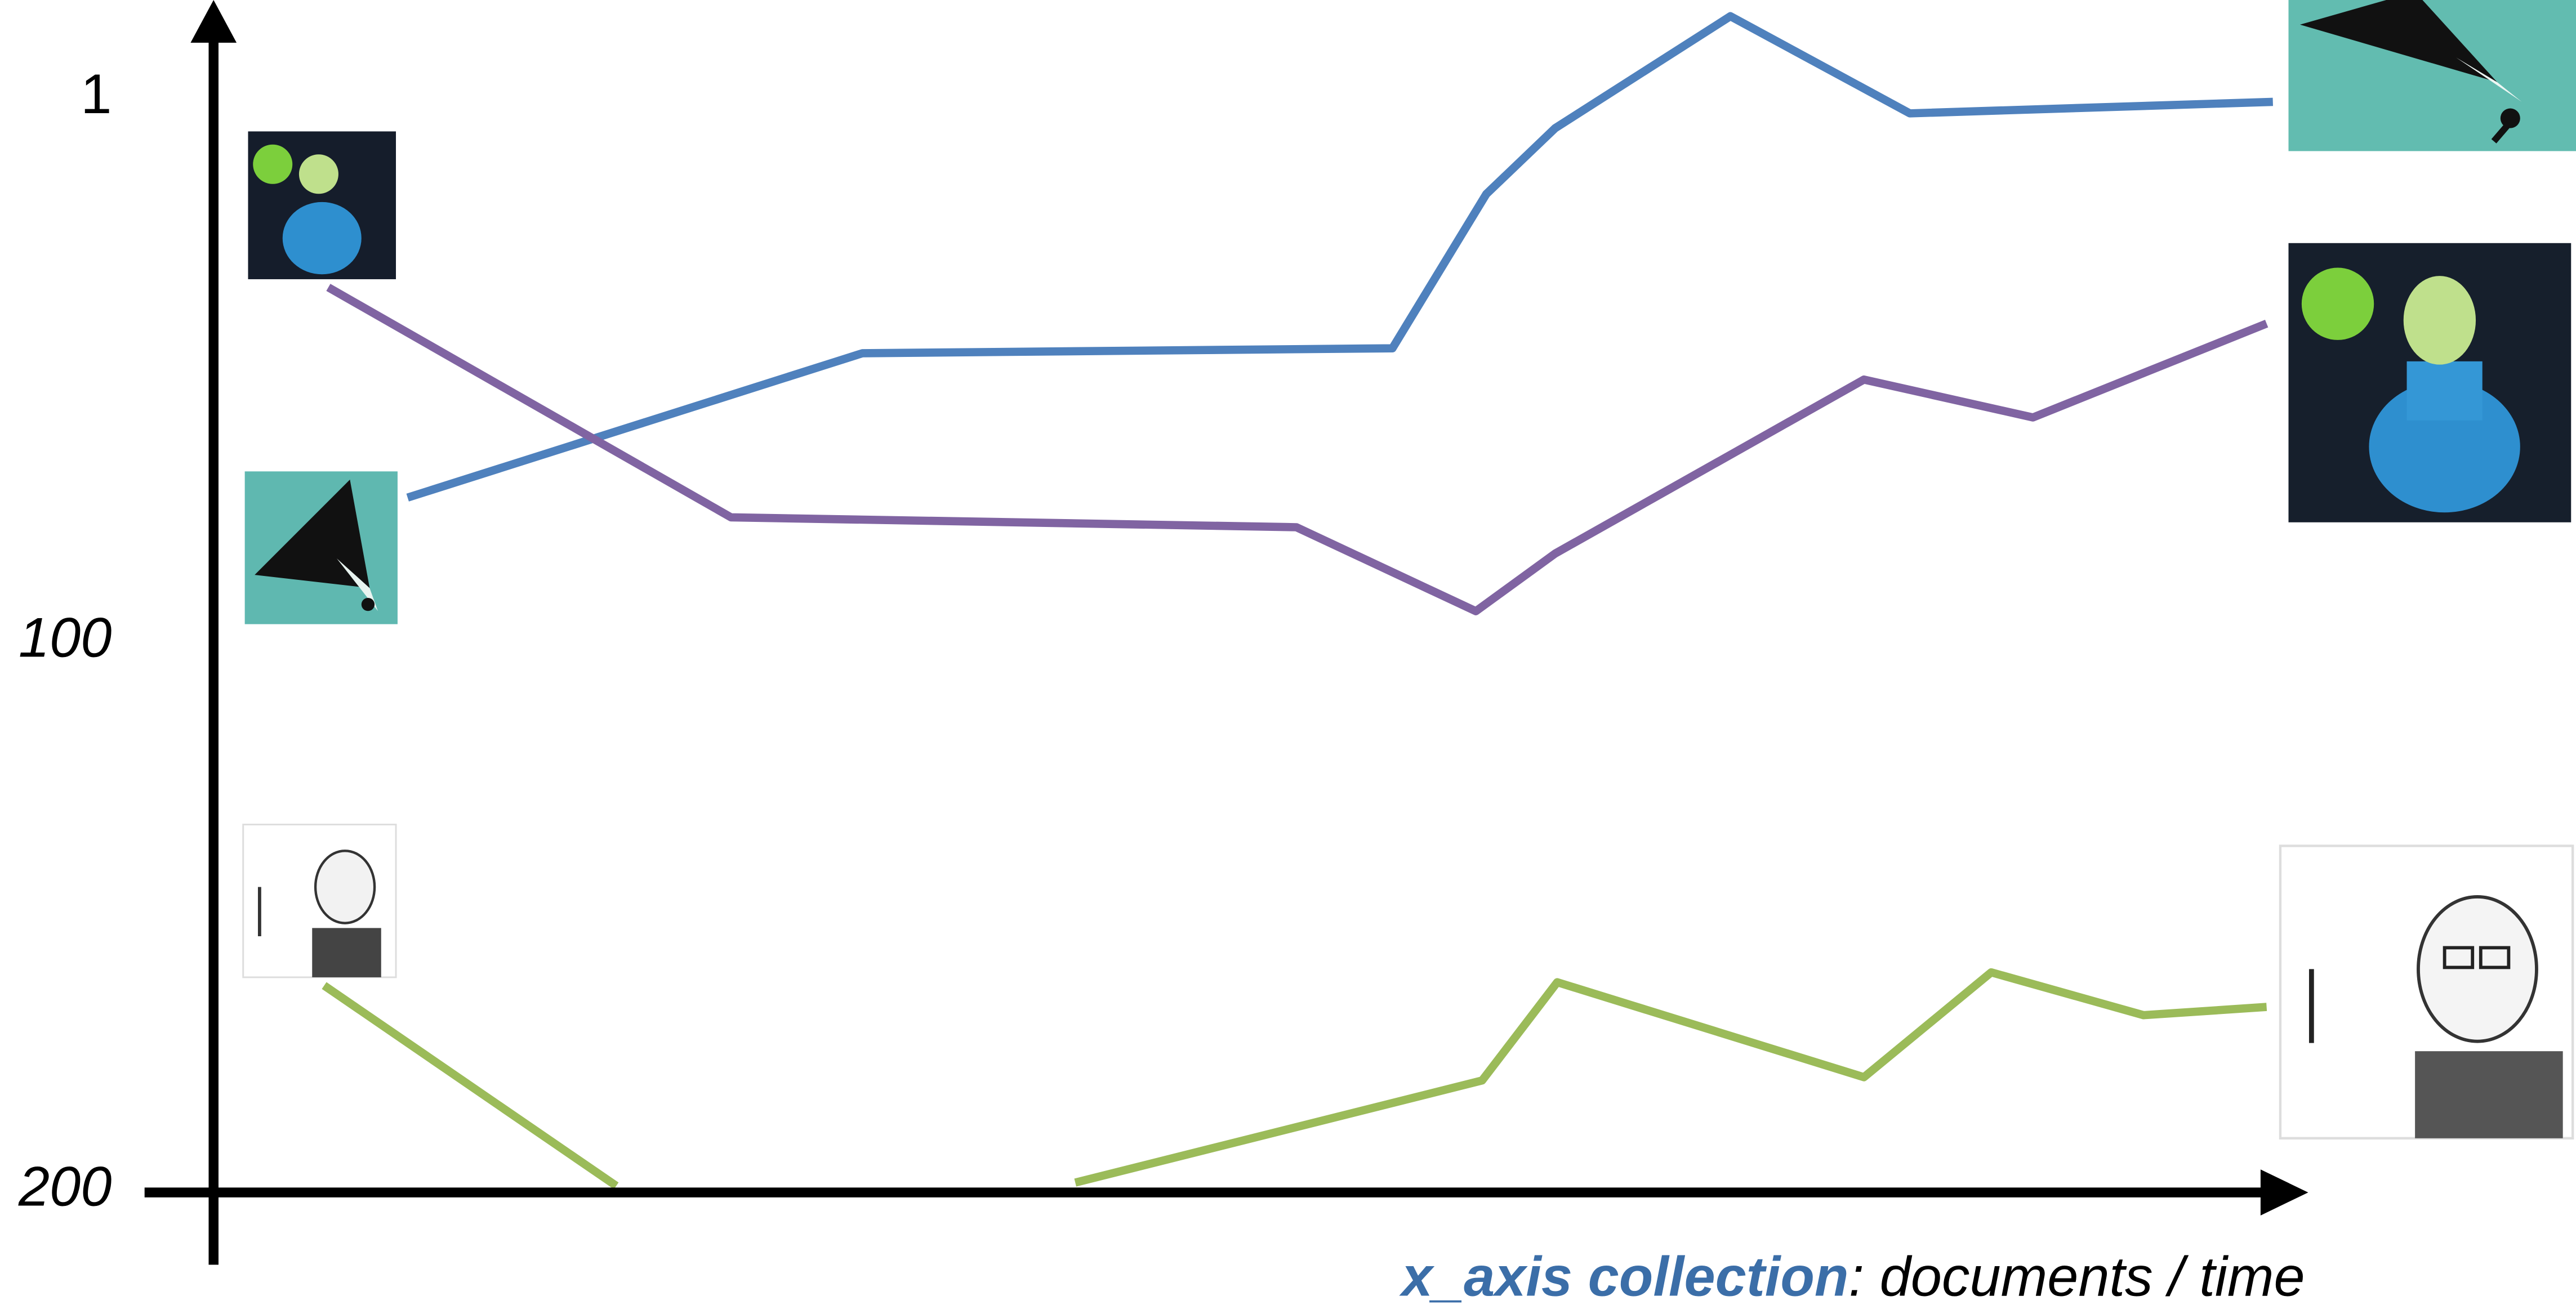 The width and height of the screenshot is (2576, 1314). Describe the element at coordinates (65, 1186) in the screenshot. I see `y-tick-label: 200` at that location.